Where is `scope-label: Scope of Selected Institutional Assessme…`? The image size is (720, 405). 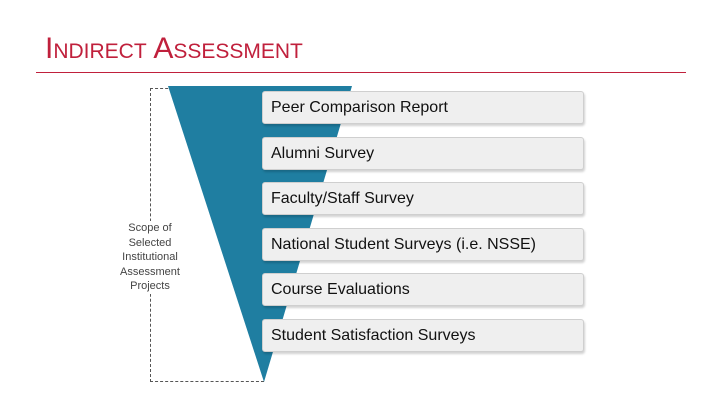 scope-label: Scope of Selected Institutional Assessme… is located at coordinates (150, 257).